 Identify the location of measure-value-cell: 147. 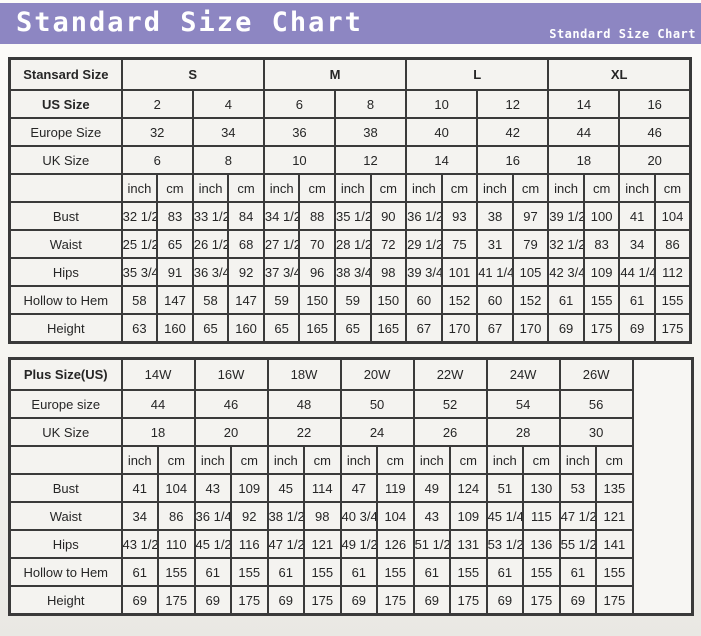
(175, 300).